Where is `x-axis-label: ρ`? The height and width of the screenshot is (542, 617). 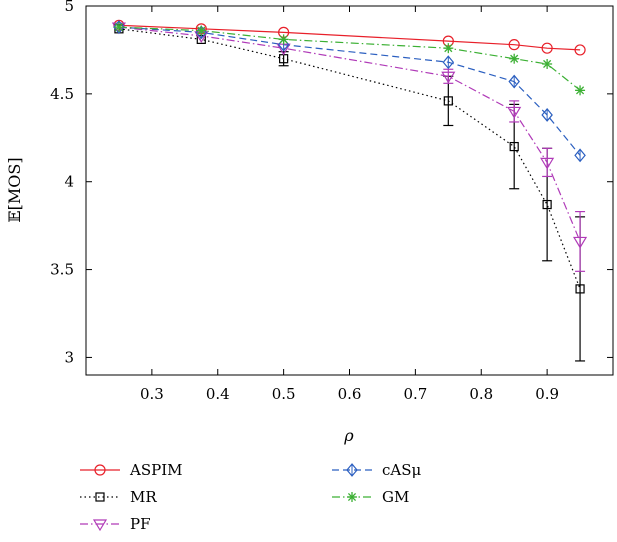 x-axis-label: ρ is located at coordinates (348, 435).